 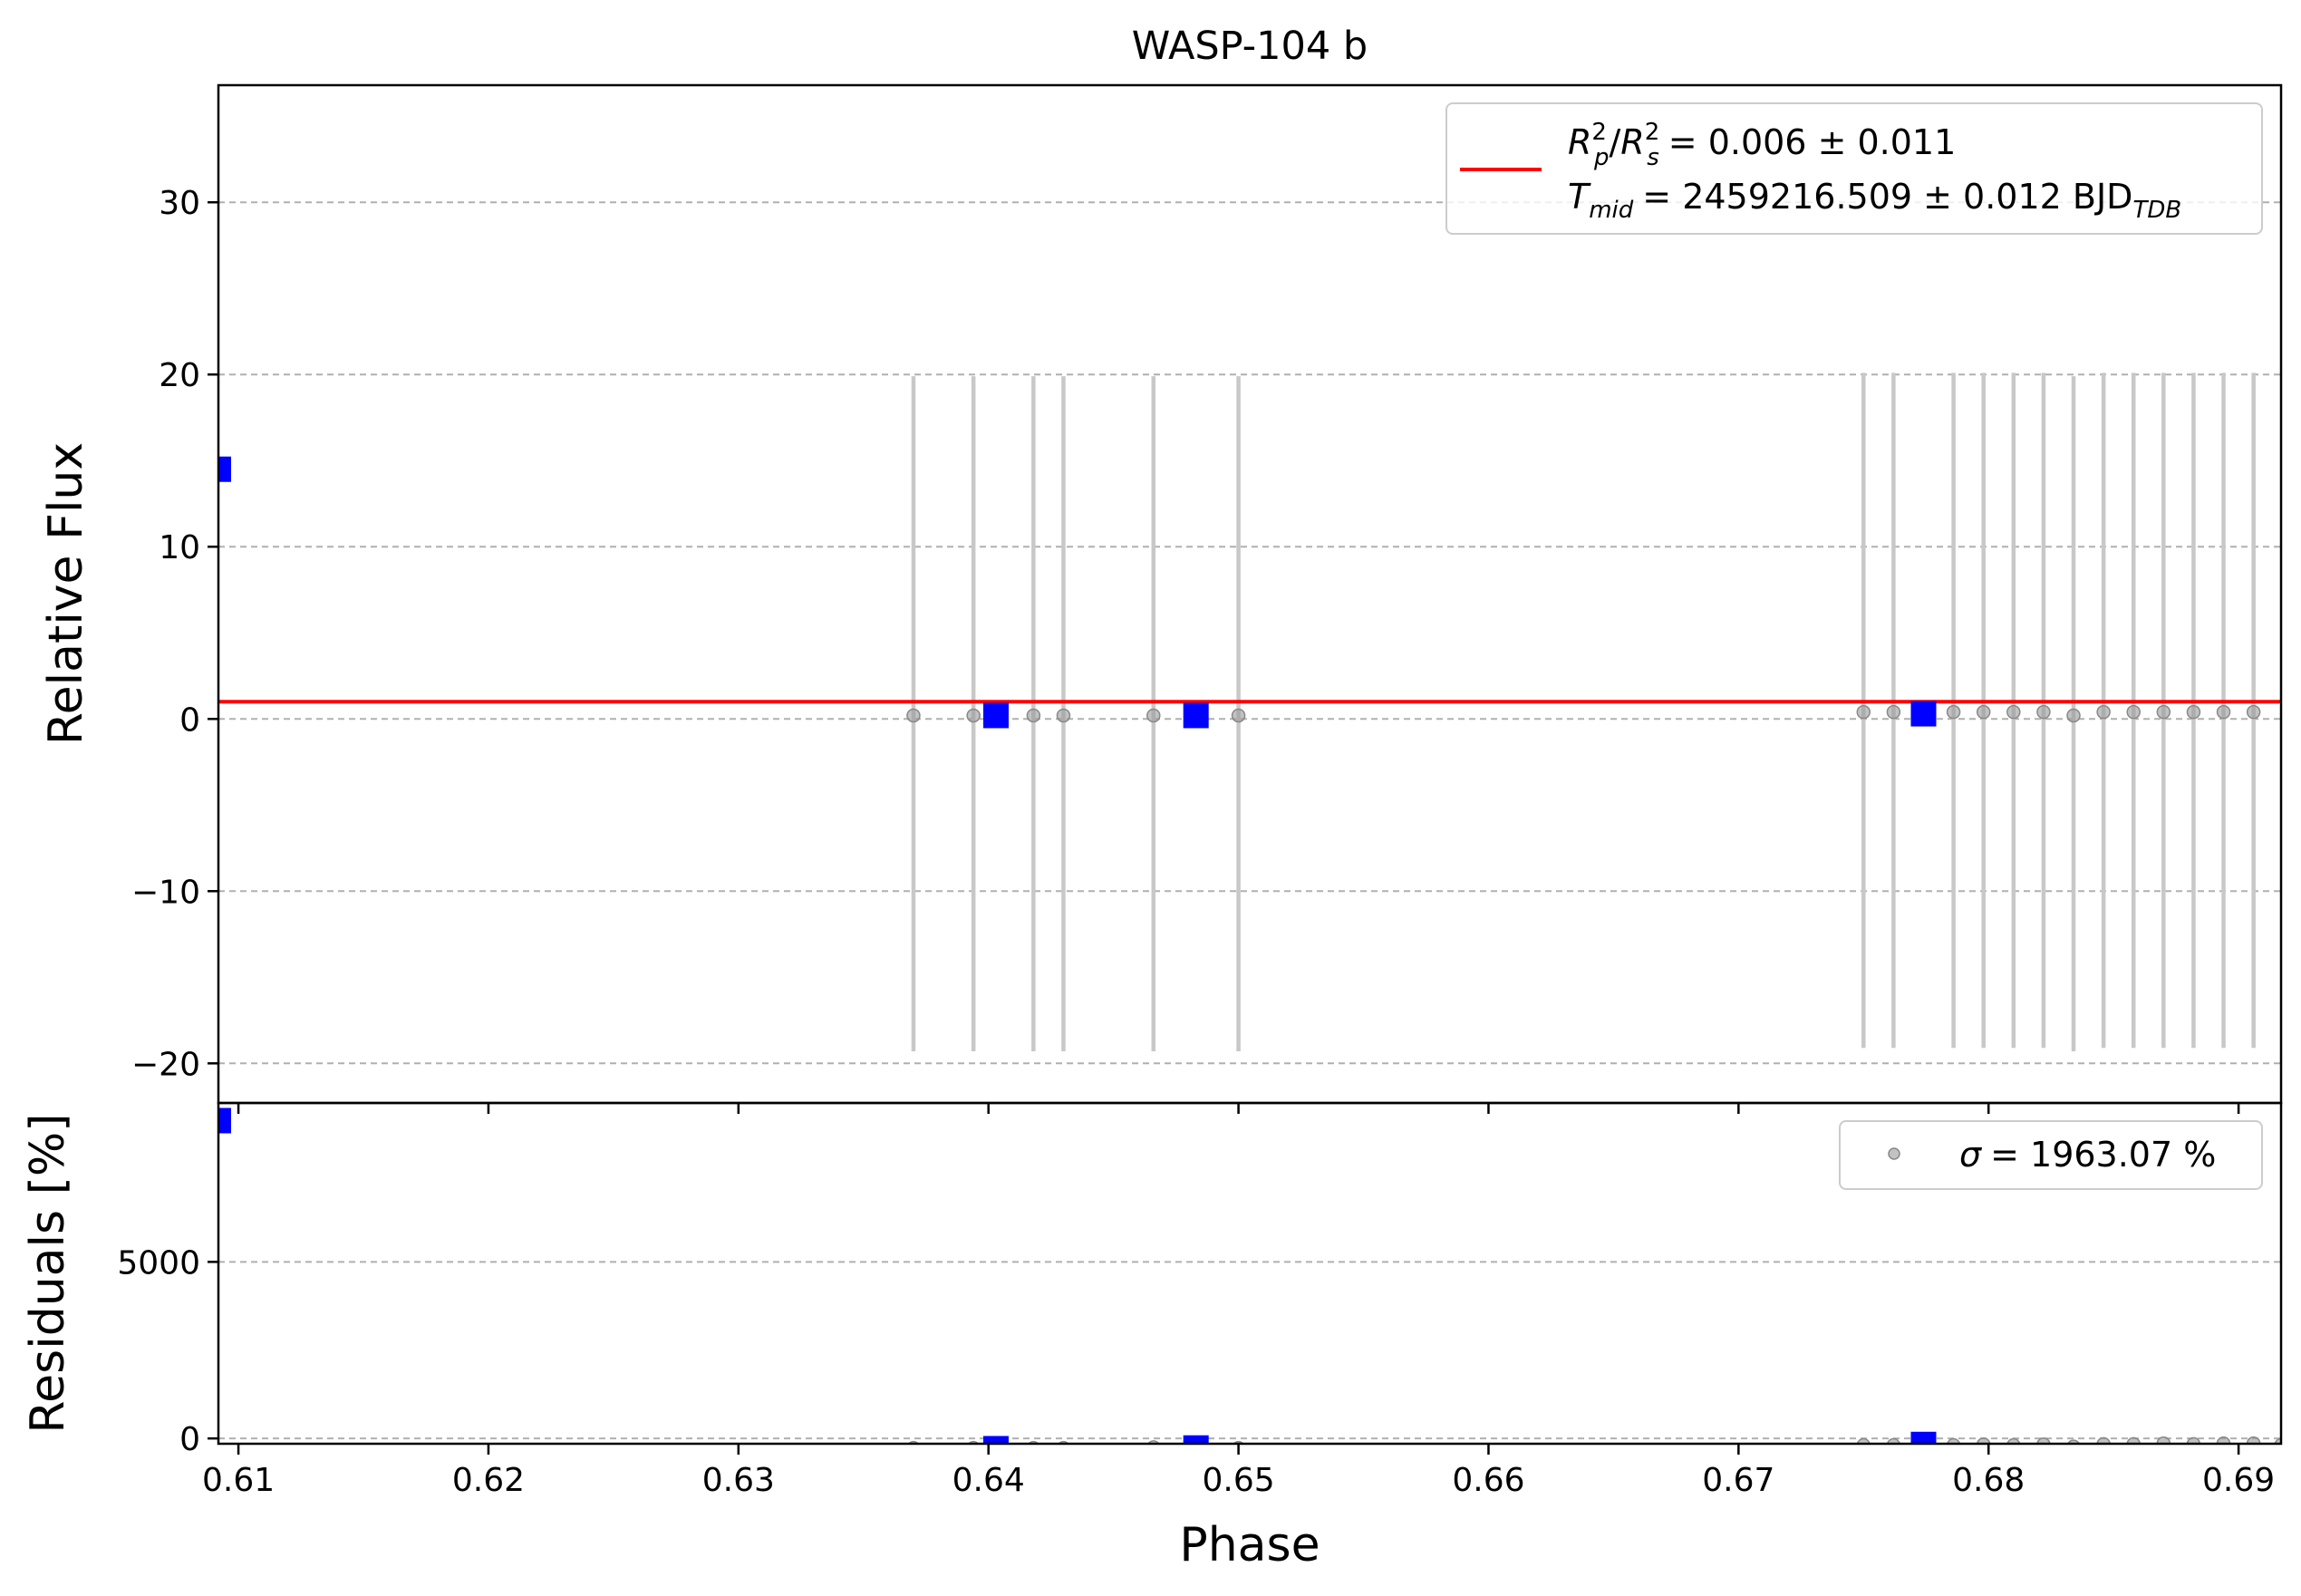 I want to click on main-legend-box, so click(x=1854, y=168).